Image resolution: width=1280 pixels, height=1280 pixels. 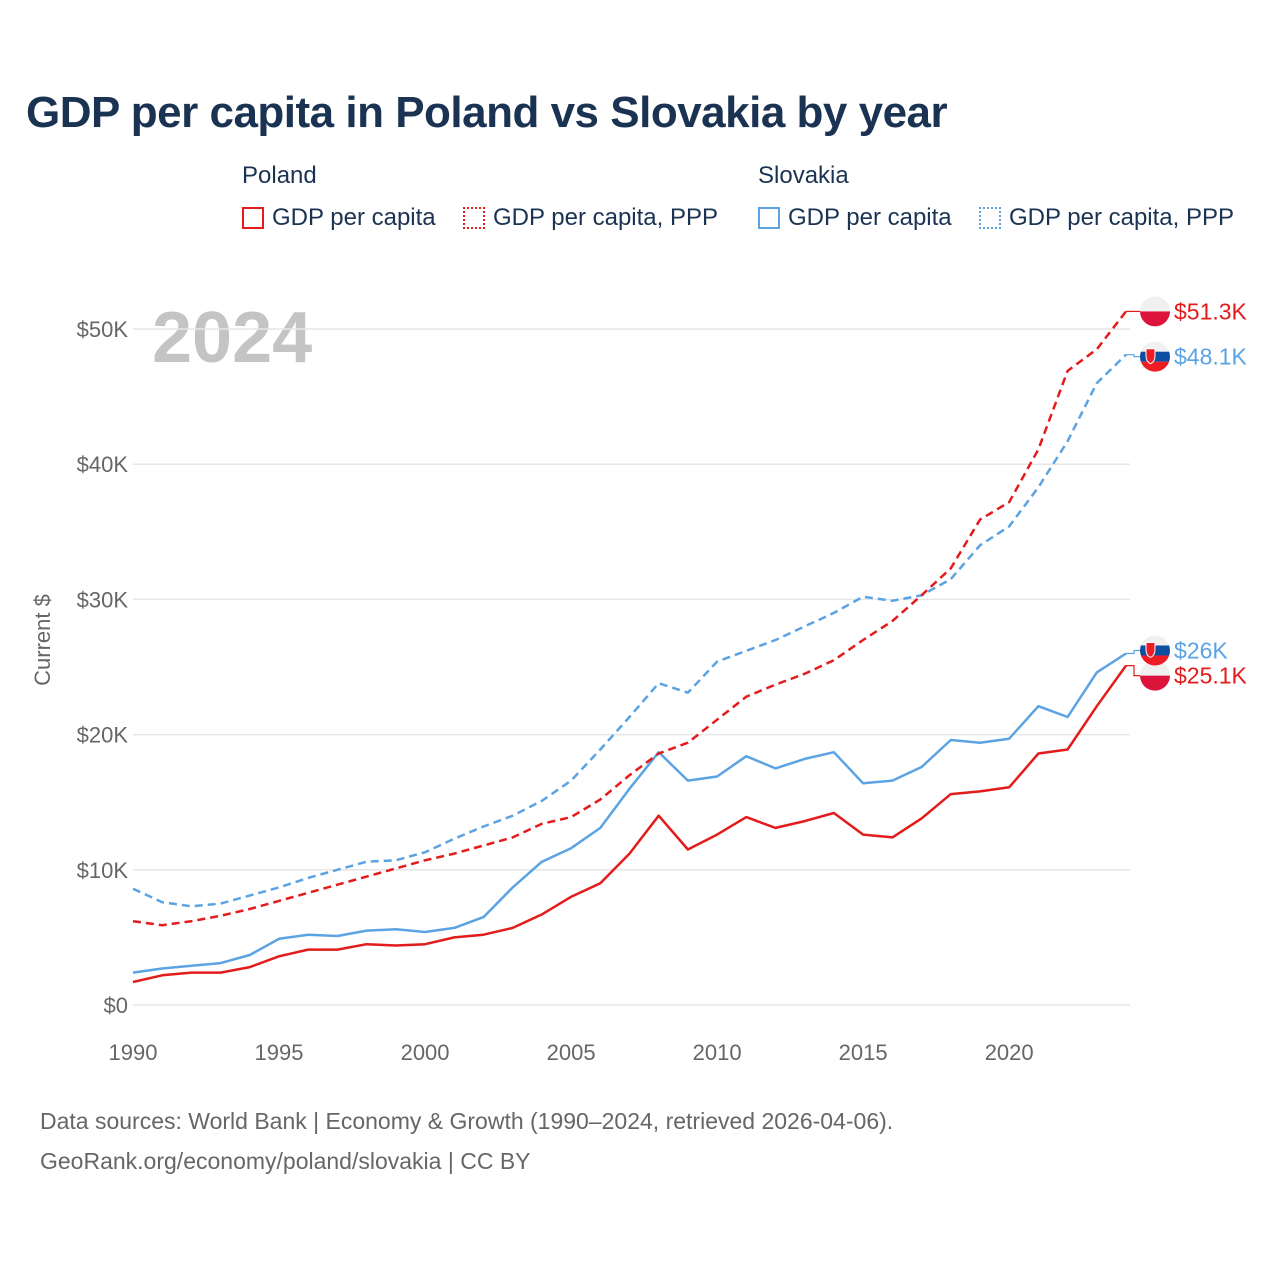 I want to click on end-value-label-slovakia-dashed: $48.1K, so click(x=1211, y=357).